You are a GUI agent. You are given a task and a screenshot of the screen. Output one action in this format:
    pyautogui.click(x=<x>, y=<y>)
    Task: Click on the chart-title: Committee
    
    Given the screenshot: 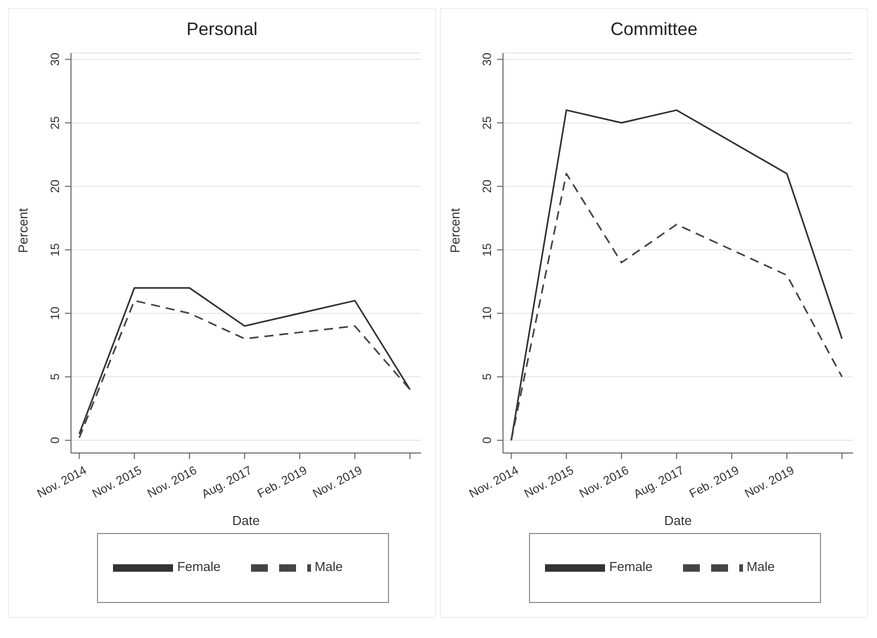 What is the action you would take?
    pyautogui.click(x=654, y=30)
    